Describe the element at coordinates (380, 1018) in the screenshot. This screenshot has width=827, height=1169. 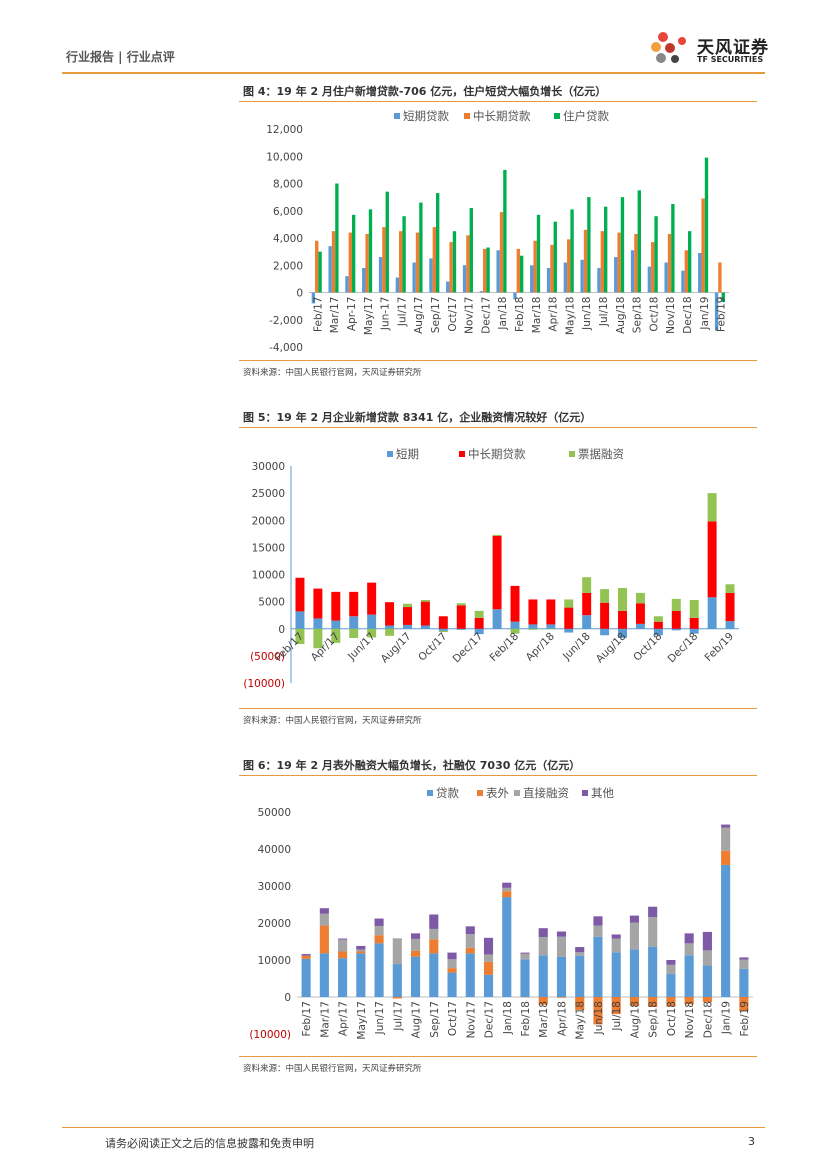
I see `x-tick-label: Jun/17` at that location.